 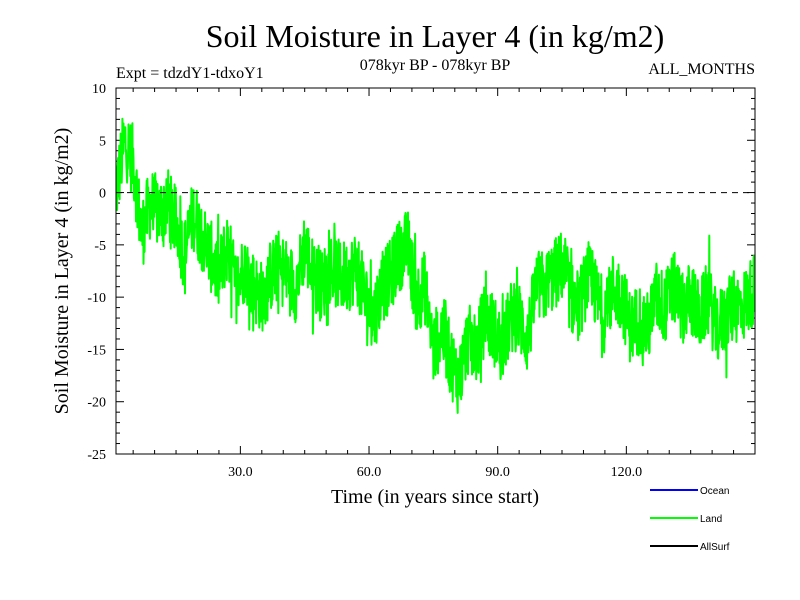 What do you see at coordinates (714, 491) in the screenshot?
I see `legend-label-ocean: Ocean` at bounding box center [714, 491].